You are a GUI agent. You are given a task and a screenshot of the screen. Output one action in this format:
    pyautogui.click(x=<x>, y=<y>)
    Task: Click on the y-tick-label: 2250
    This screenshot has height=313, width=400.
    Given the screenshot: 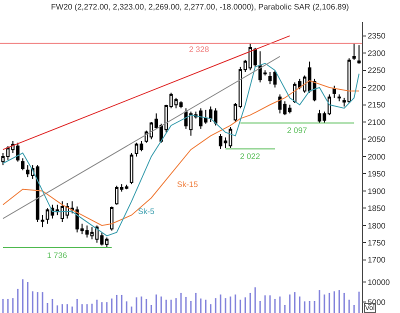 What is the action you would take?
    pyautogui.click(x=377, y=71)
    